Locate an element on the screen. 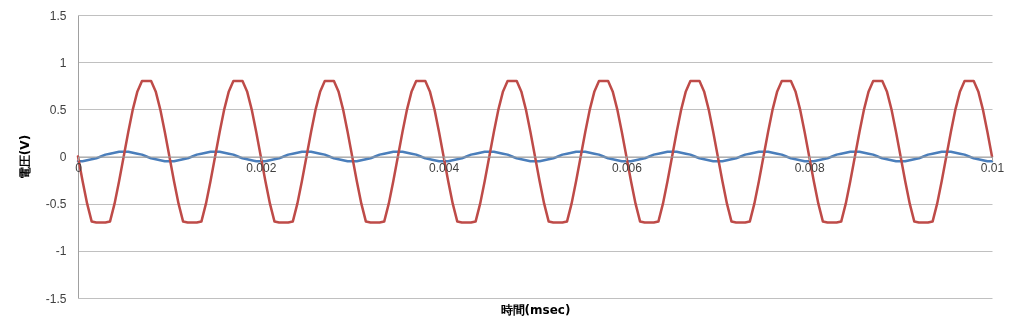 The height and width of the screenshot is (335, 1024). x-tick-label: 0.01 is located at coordinates (992, 168).